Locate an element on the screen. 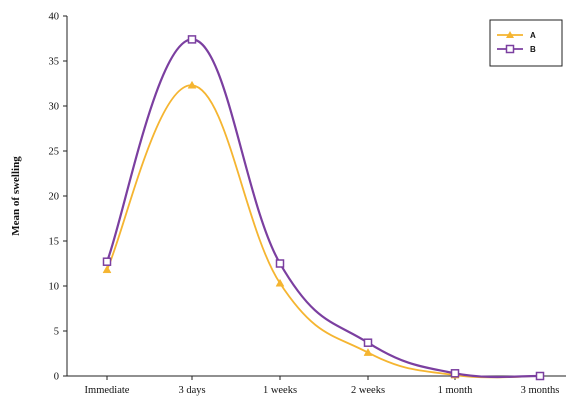 This screenshot has width=573, height=400. y-tick-label: 0 is located at coordinates (56, 377).